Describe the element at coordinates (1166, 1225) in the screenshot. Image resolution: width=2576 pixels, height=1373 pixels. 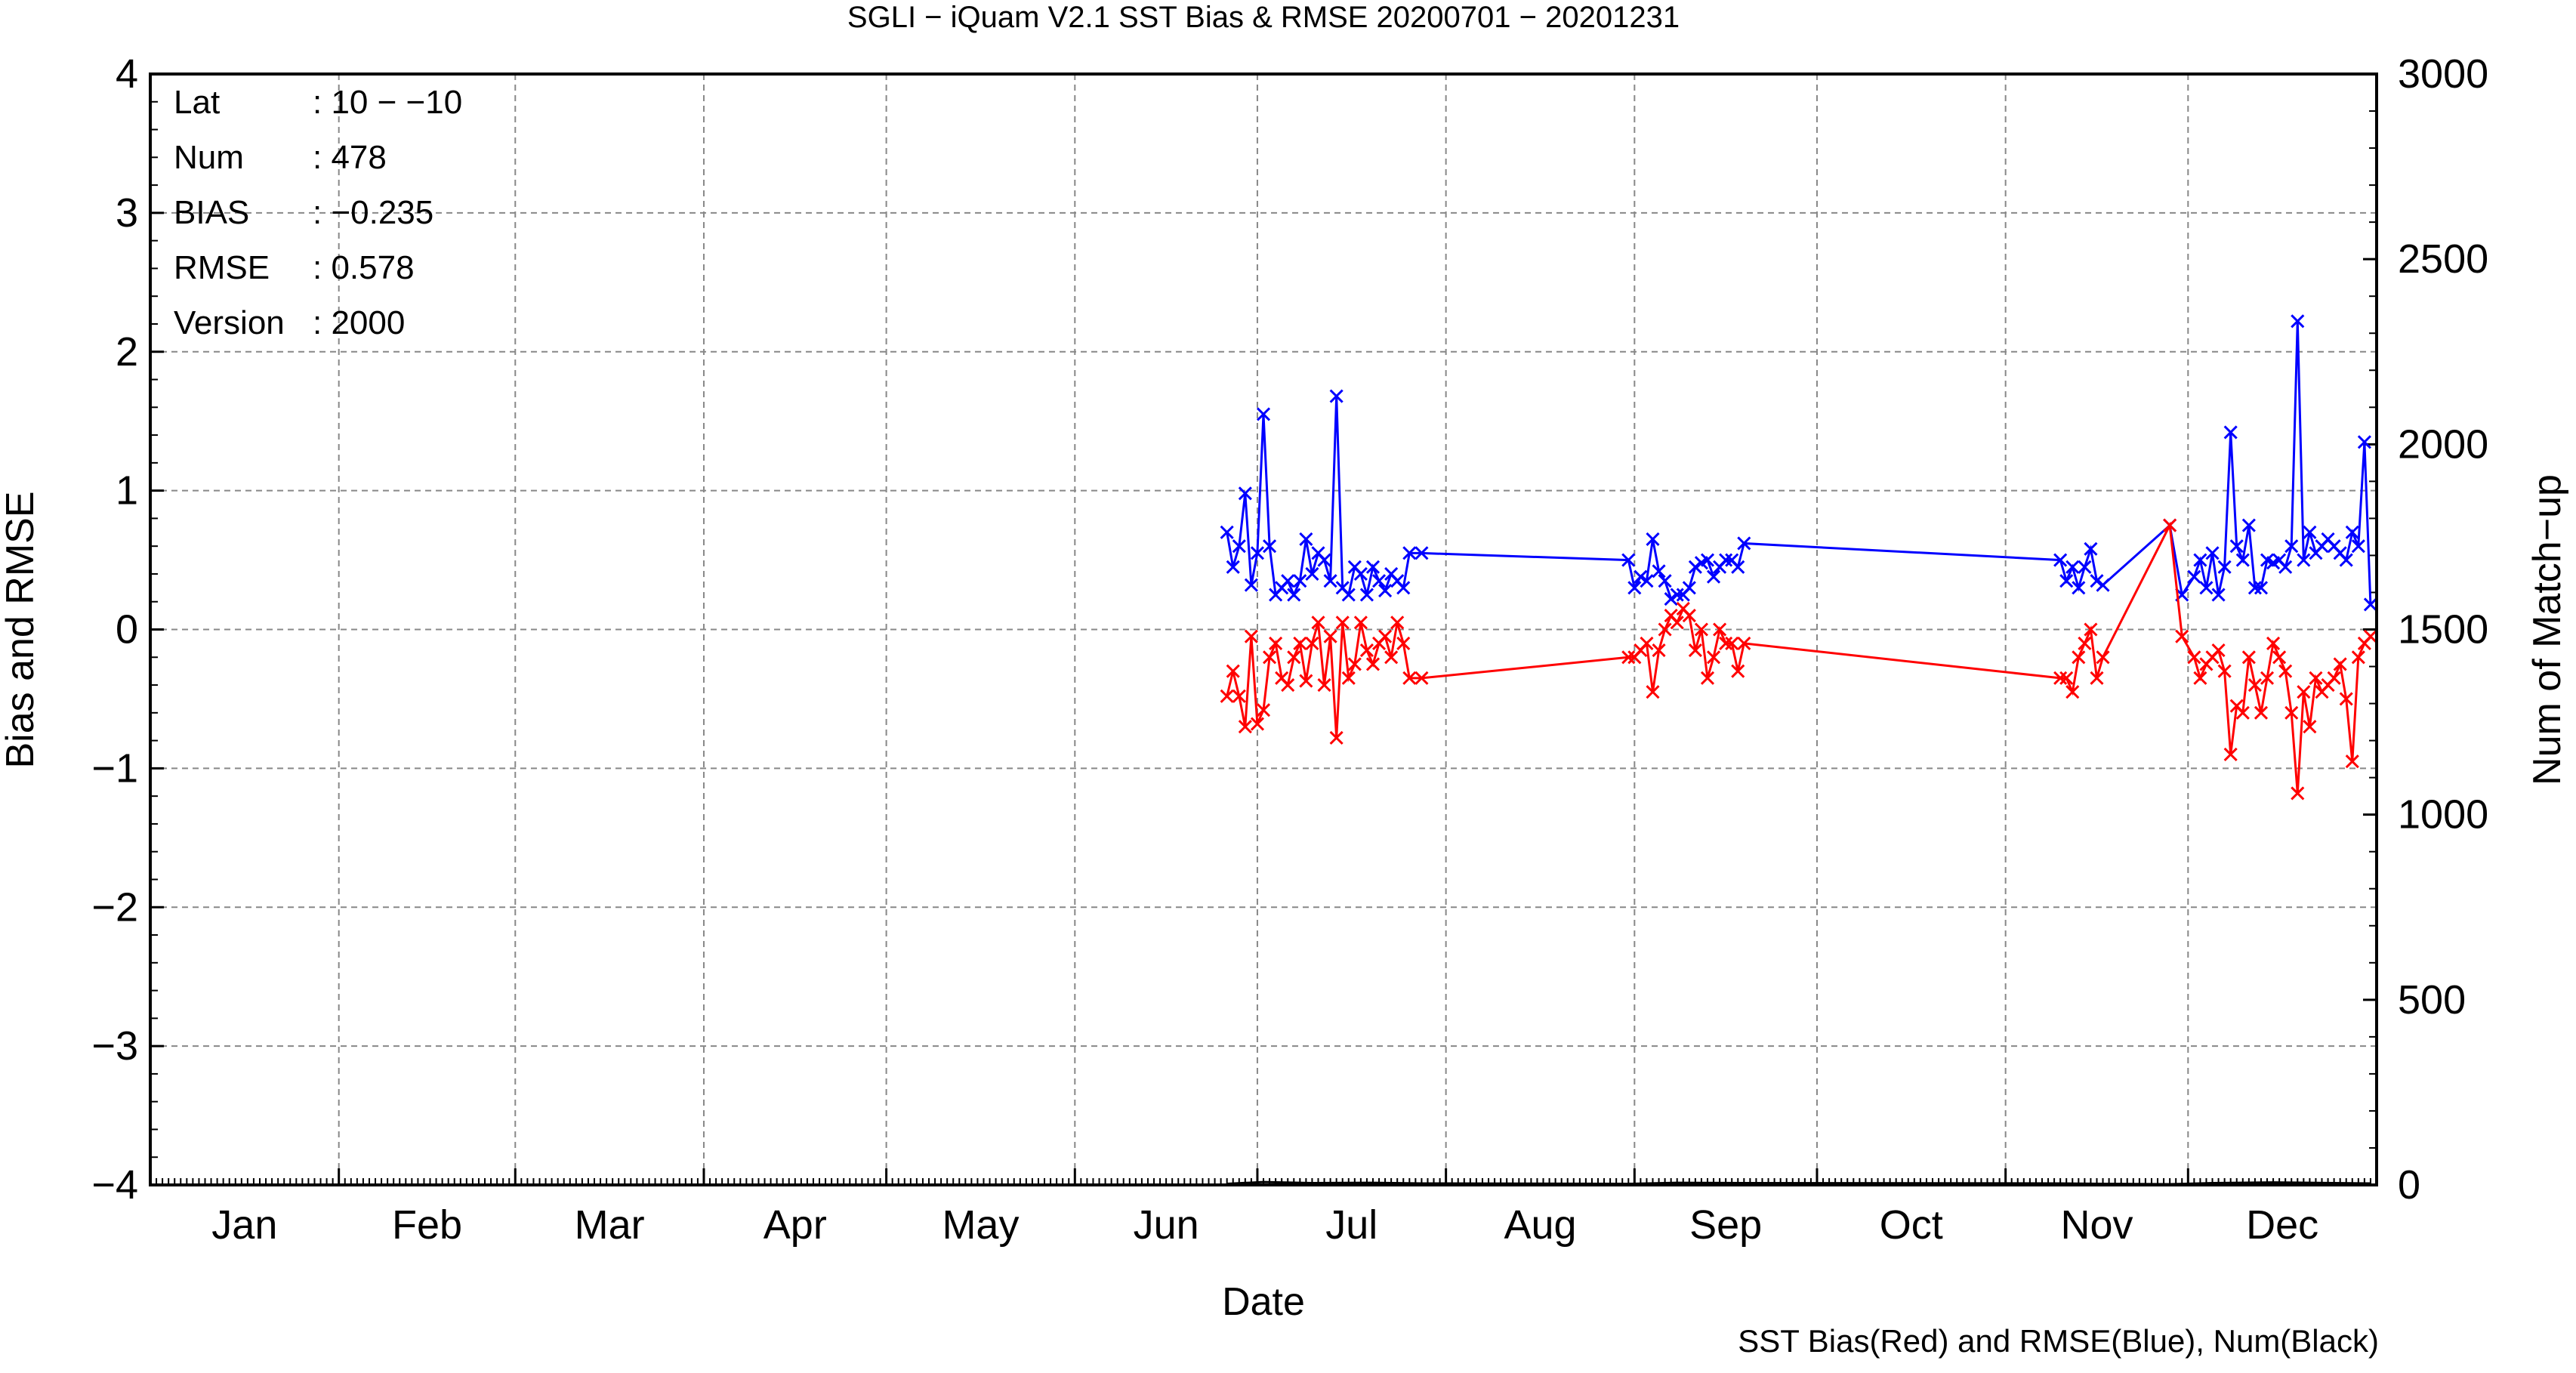
I see `x-tick-label: Jun` at that location.